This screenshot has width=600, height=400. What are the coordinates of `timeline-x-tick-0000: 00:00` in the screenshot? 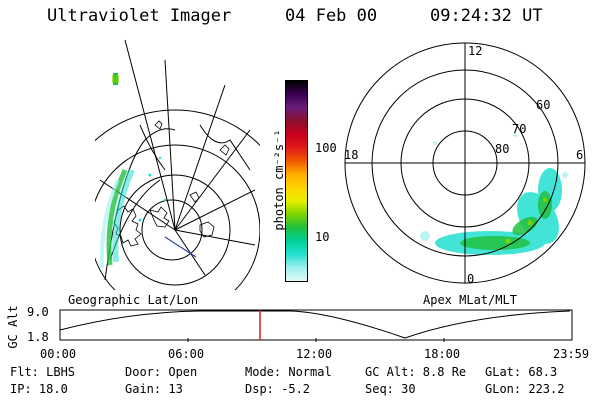 It's located at (58, 354).